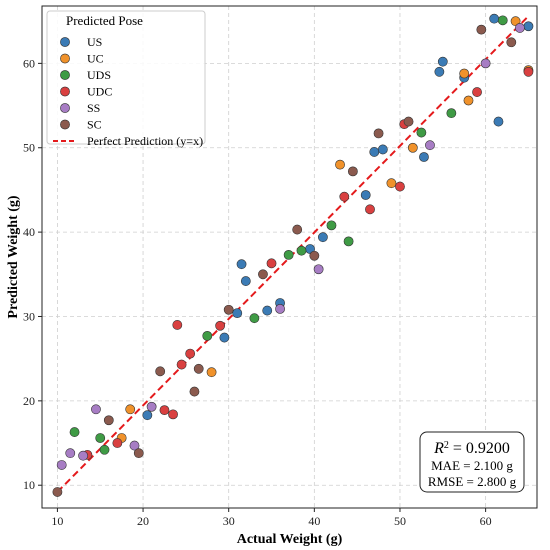  Describe the element at coordinates (65, 91) in the screenshot. I see `legend-marker-udc` at that location.